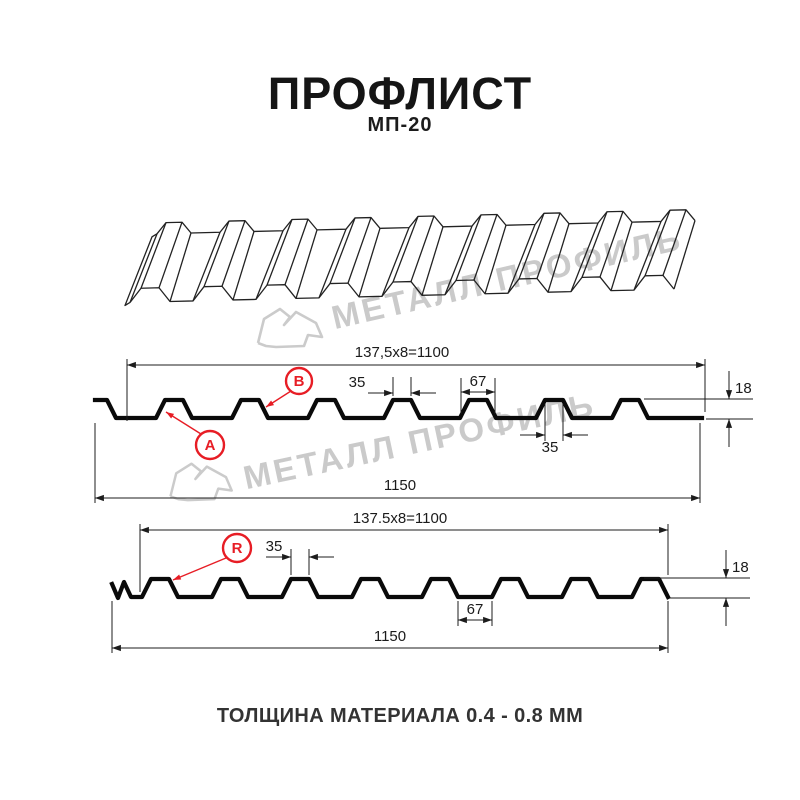 This screenshot has width=800, height=800. What do you see at coordinates (550, 447) in the screenshot?
I see `dim-crest-bottom-a: 35` at bounding box center [550, 447].